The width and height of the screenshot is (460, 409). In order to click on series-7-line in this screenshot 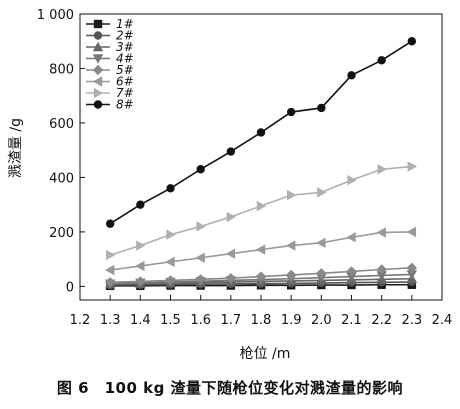, I will do `click(260, 210)`.